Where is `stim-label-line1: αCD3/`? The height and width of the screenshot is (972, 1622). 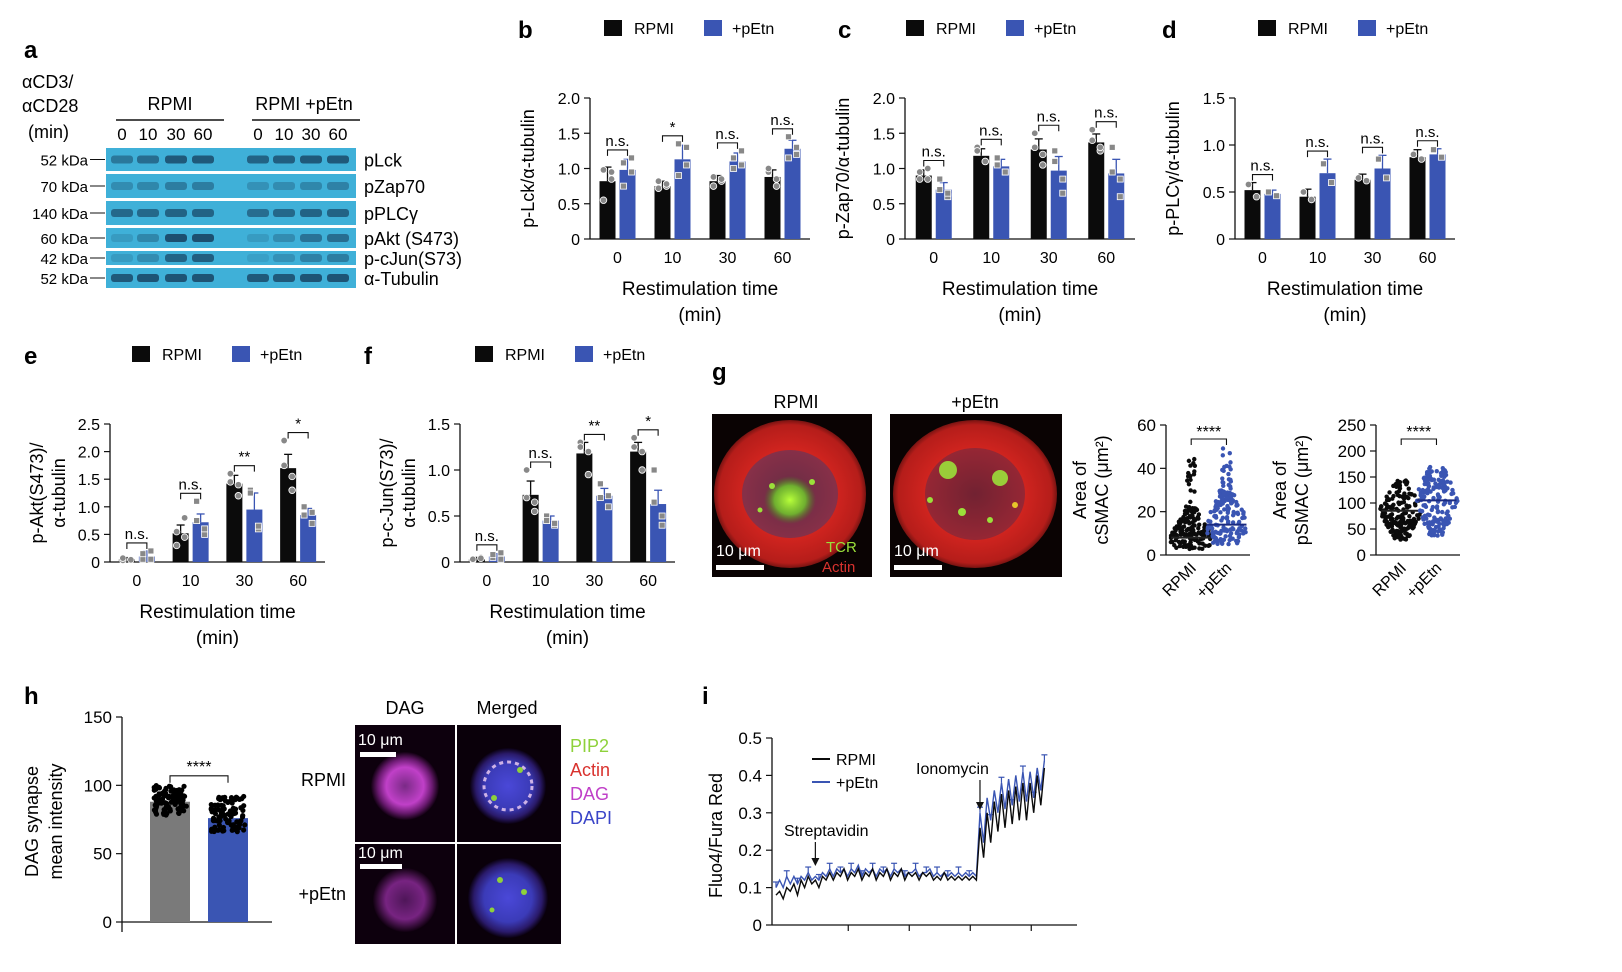
stim-label-line1: αCD3/ is located at coordinates (47, 82).